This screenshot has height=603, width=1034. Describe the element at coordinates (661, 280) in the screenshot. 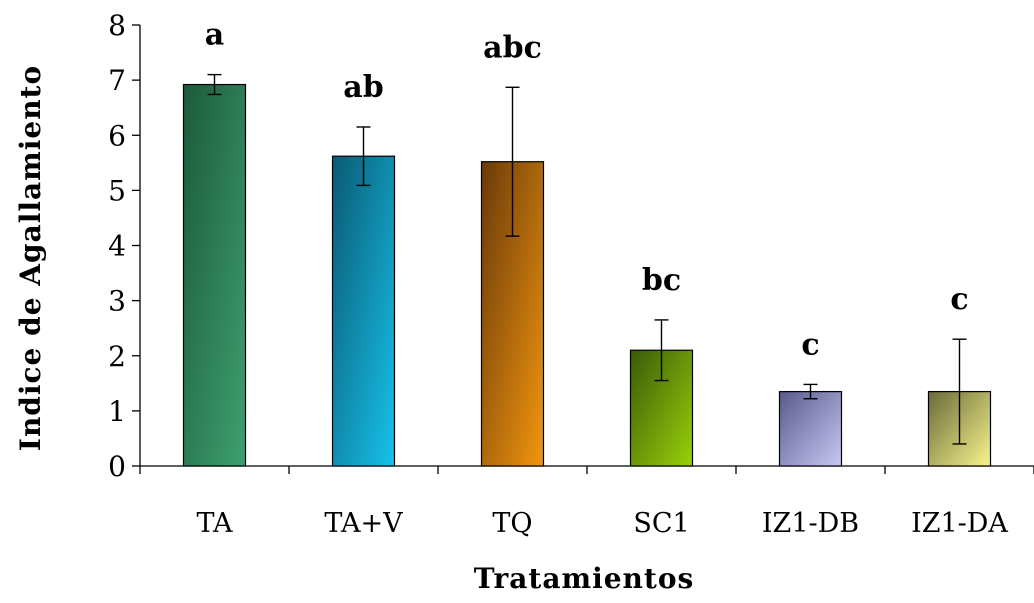

I see `significance-letter: bc` at that location.